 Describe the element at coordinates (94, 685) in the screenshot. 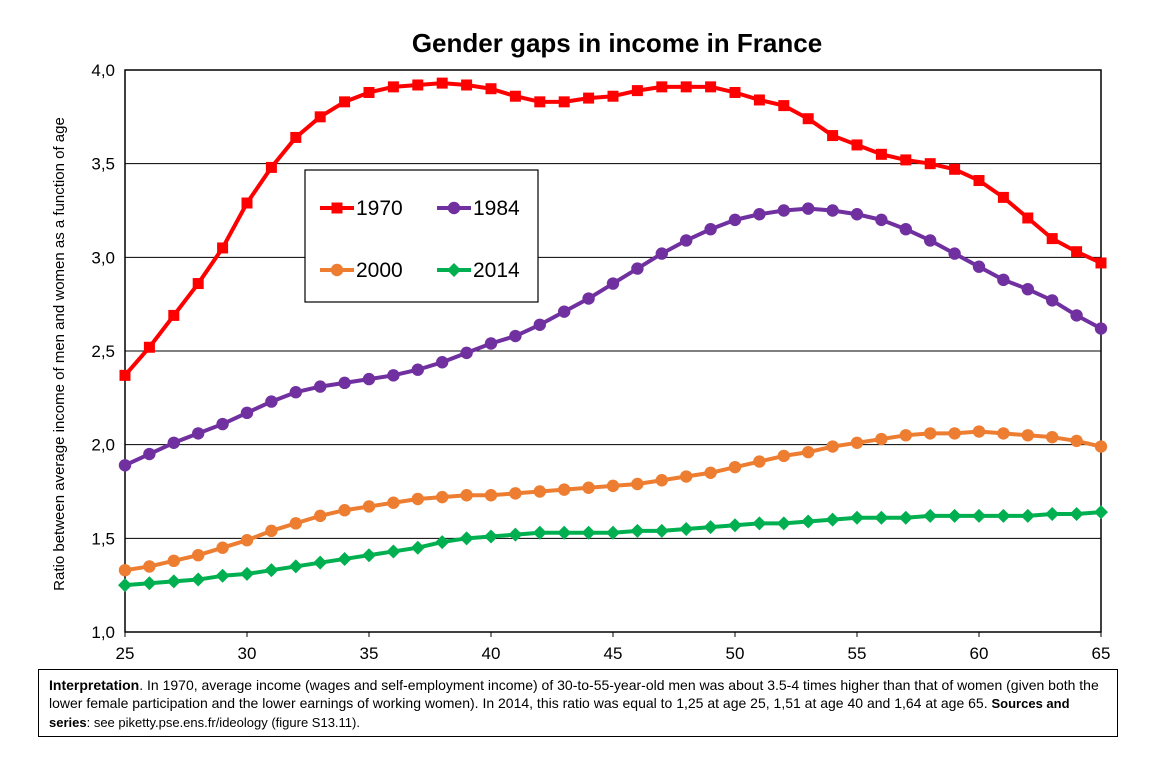

I see `interpretation-label: Interpretation` at that location.